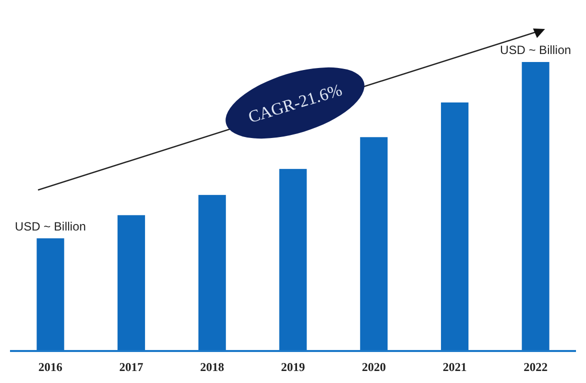 The height and width of the screenshot is (383, 586). What do you see at coordinates (536, 50) in the screenshot?
I see `text: USD ~ Billion` at bounding box center [536, 50].